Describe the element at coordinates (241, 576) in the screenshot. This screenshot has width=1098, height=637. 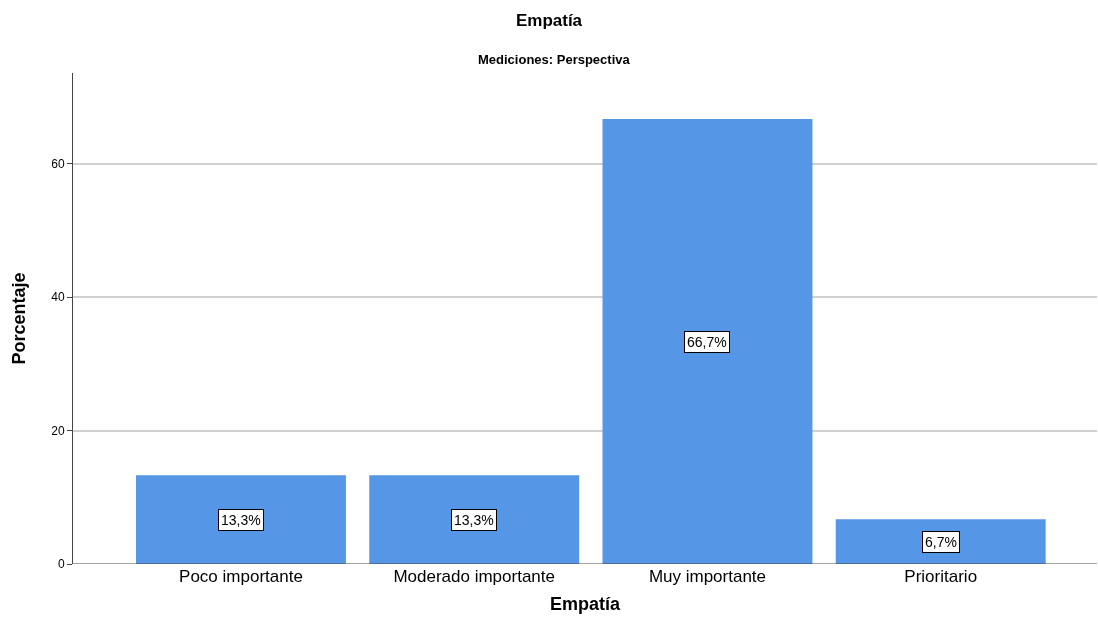
I see `x-tick-label: Poco importante` at that location.